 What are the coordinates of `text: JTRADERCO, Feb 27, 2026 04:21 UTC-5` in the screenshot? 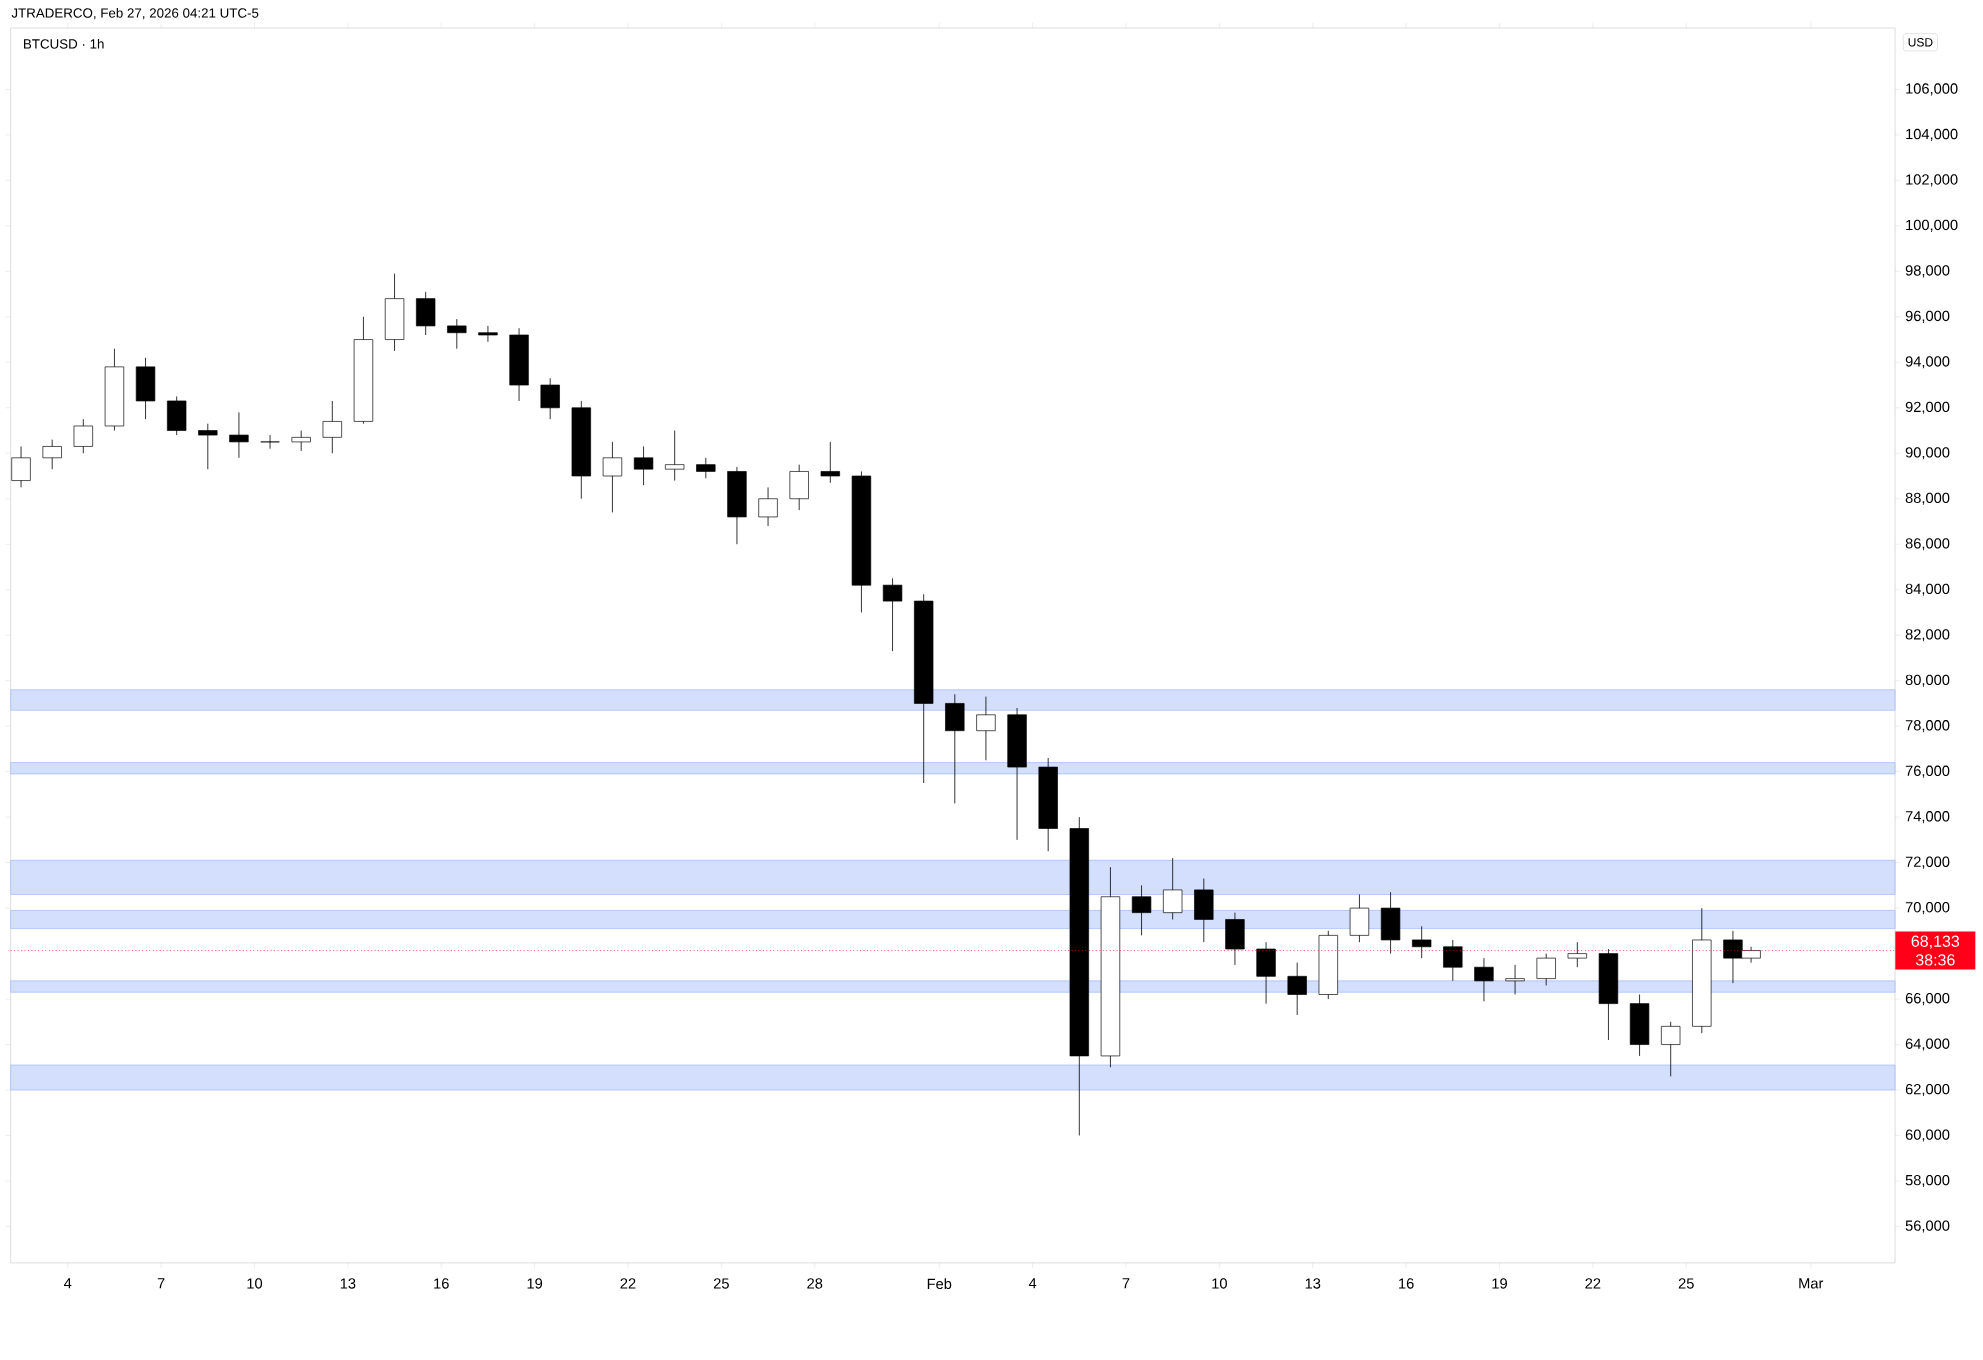 It's located at (135, 13).